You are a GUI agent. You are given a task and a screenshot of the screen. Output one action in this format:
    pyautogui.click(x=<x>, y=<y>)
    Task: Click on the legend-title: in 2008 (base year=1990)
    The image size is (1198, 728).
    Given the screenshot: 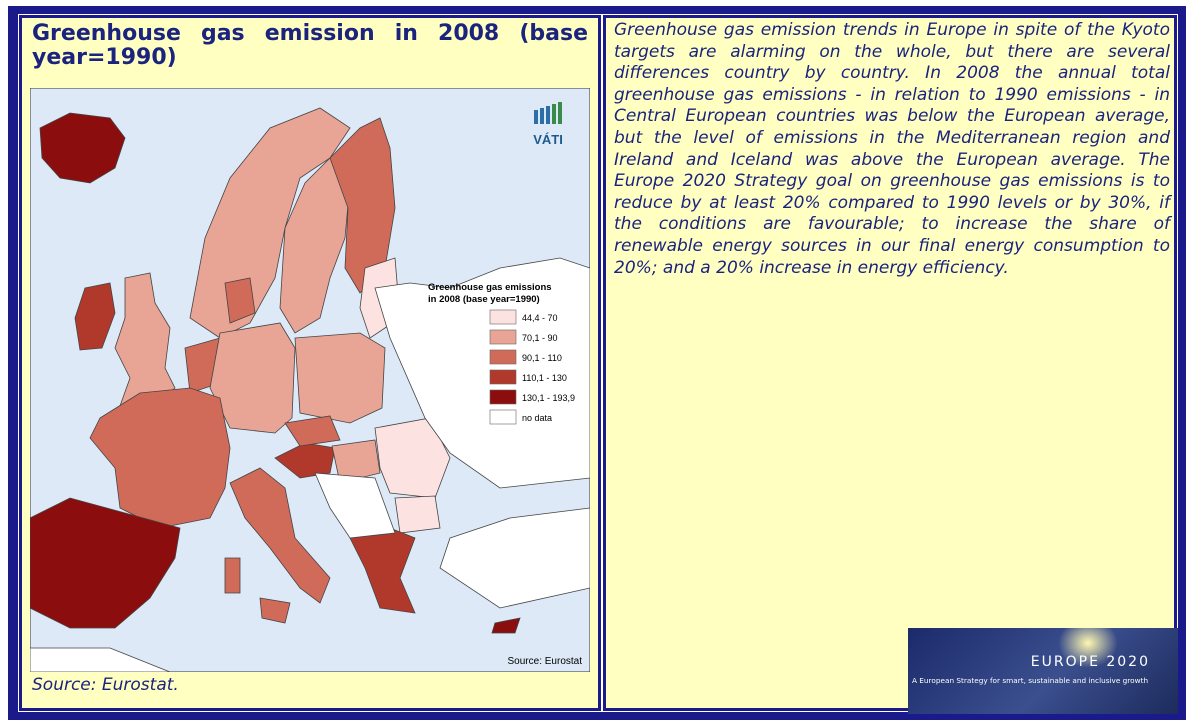 What is the action you would take?
    pyautogui.click(x=484, y=299)
    